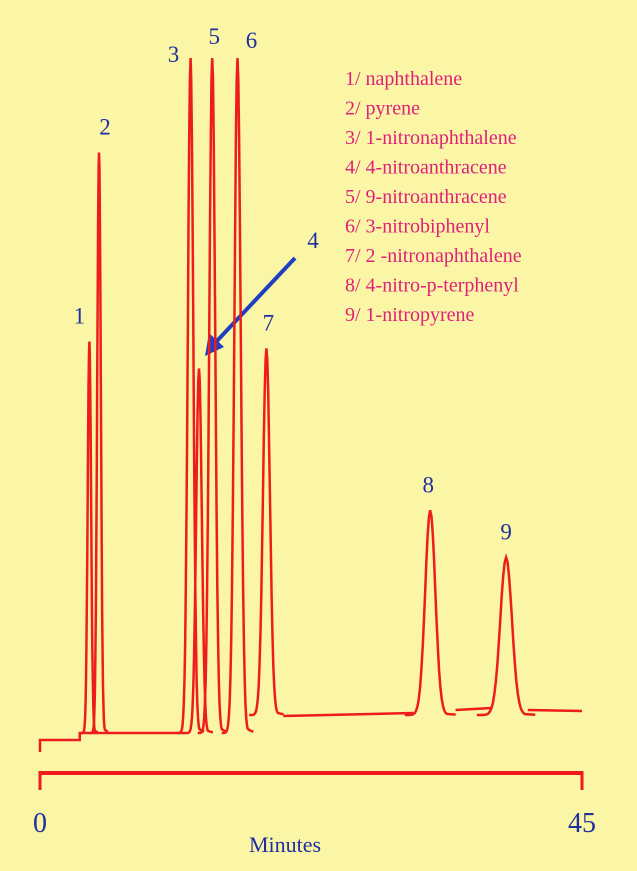  Describe the element at coordinates (431, 138) in the screenshot. I see `legend-entry: 3/ 1-nitronaphthalene` at that location.